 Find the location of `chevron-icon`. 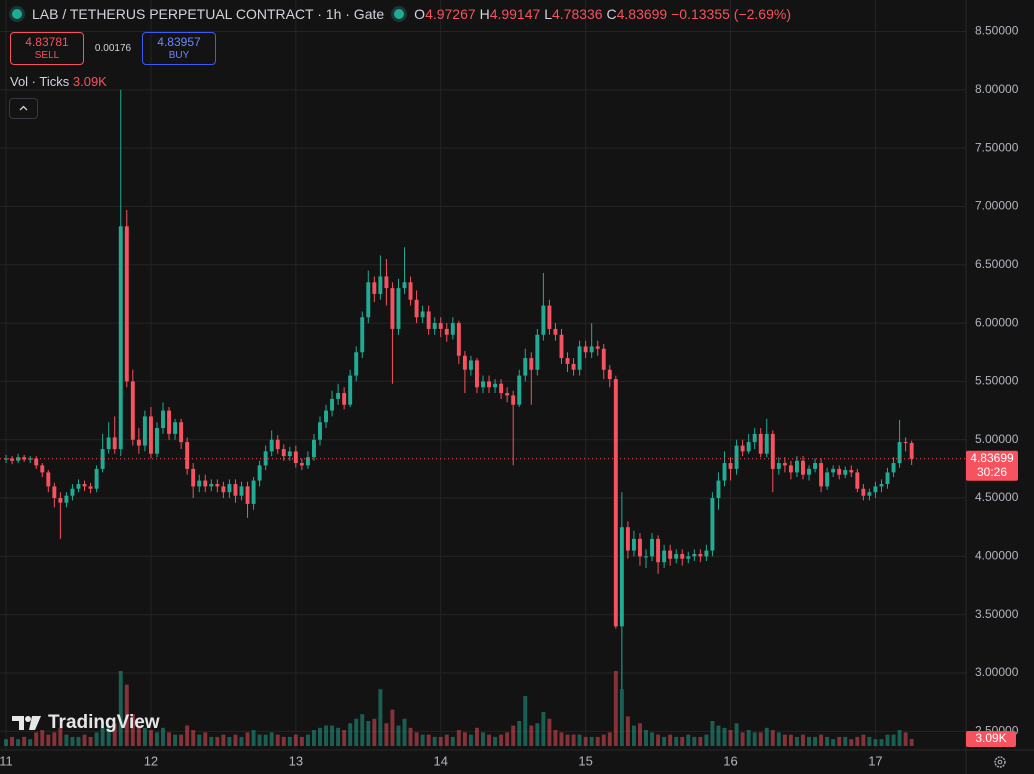

chevron-icon is located at coordinates (23, 108).